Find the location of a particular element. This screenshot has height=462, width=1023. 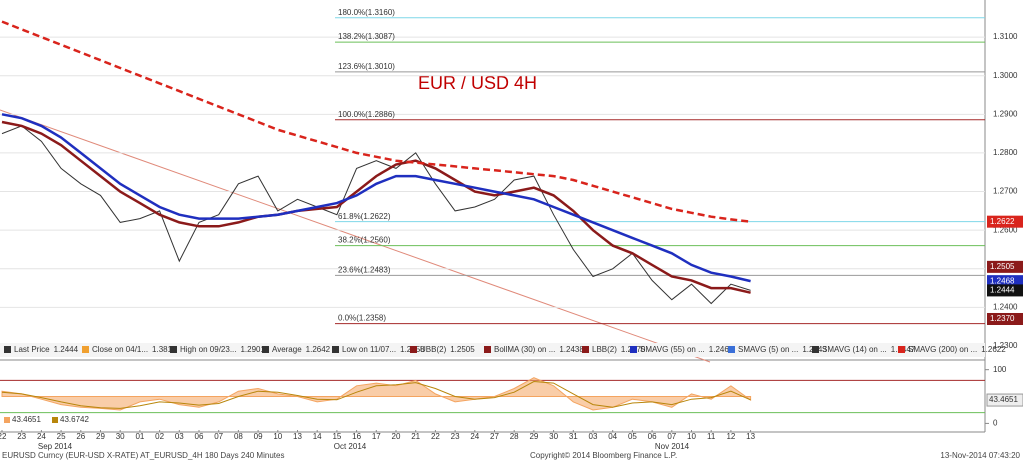

footer-right: 13-Nov-2014 07:43:20 is located at coordinates (980, 455).